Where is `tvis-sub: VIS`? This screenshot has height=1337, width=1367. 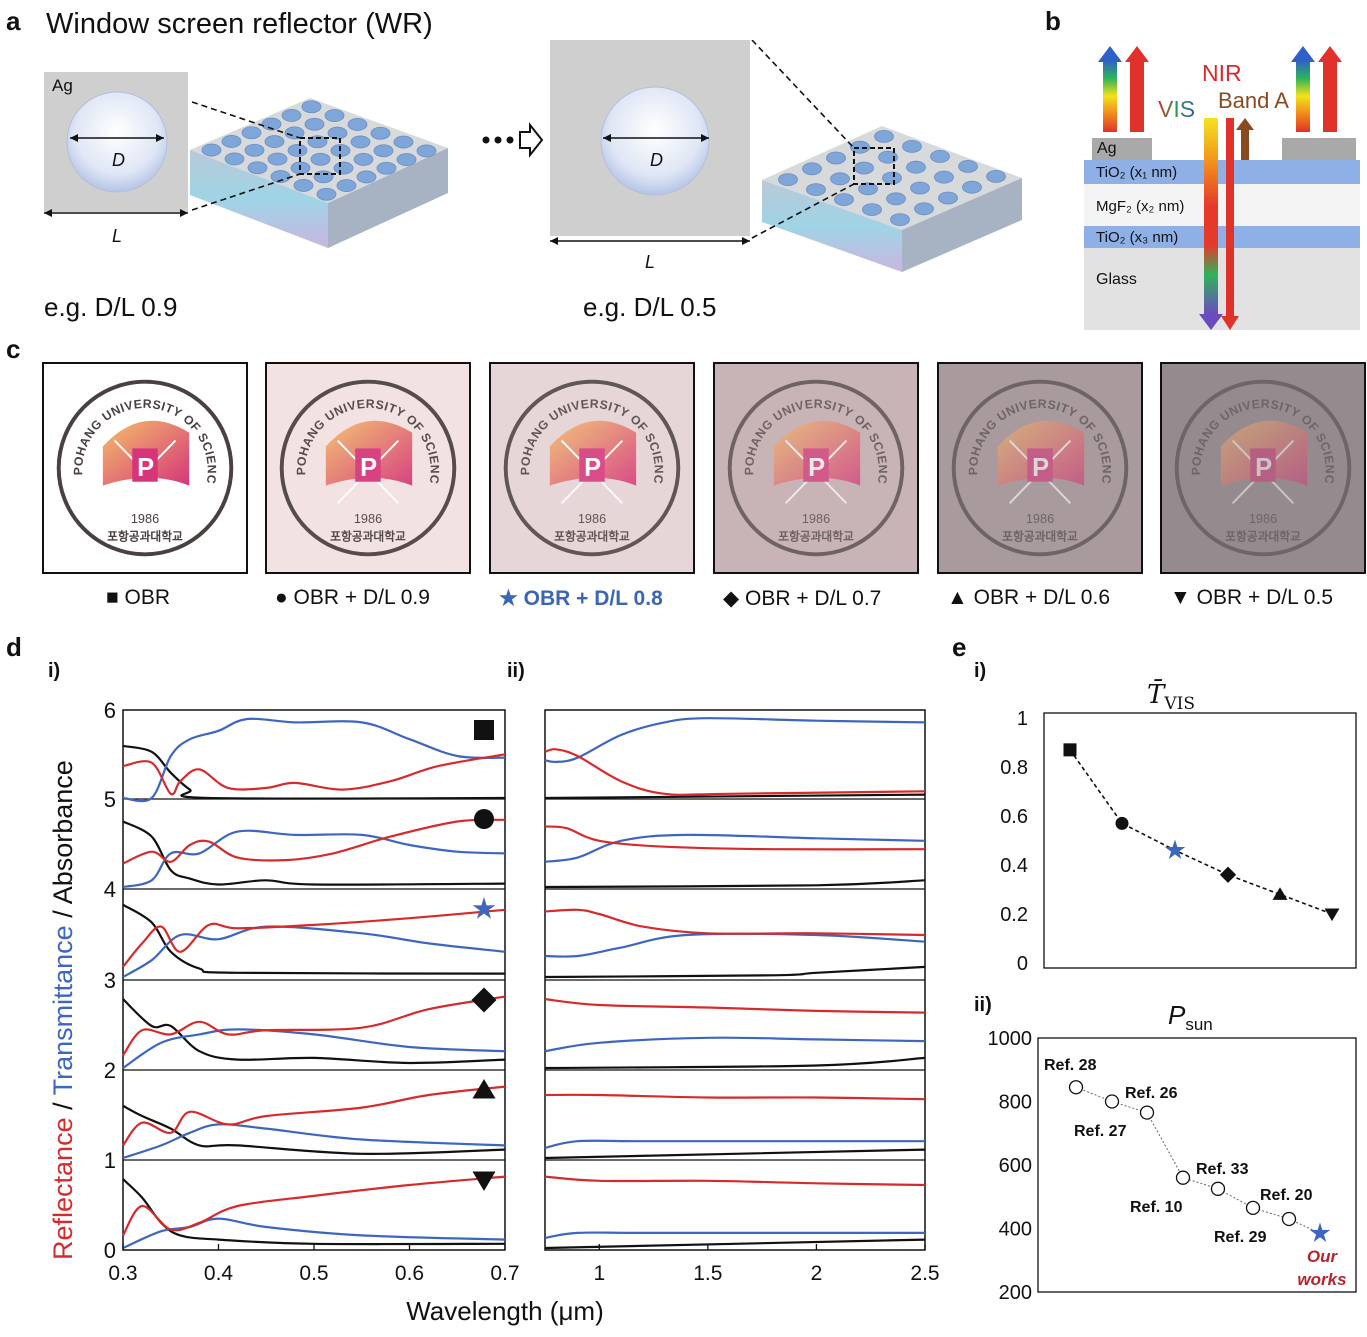 tvis-sub: VIS is located at coordinates (1179, 704).